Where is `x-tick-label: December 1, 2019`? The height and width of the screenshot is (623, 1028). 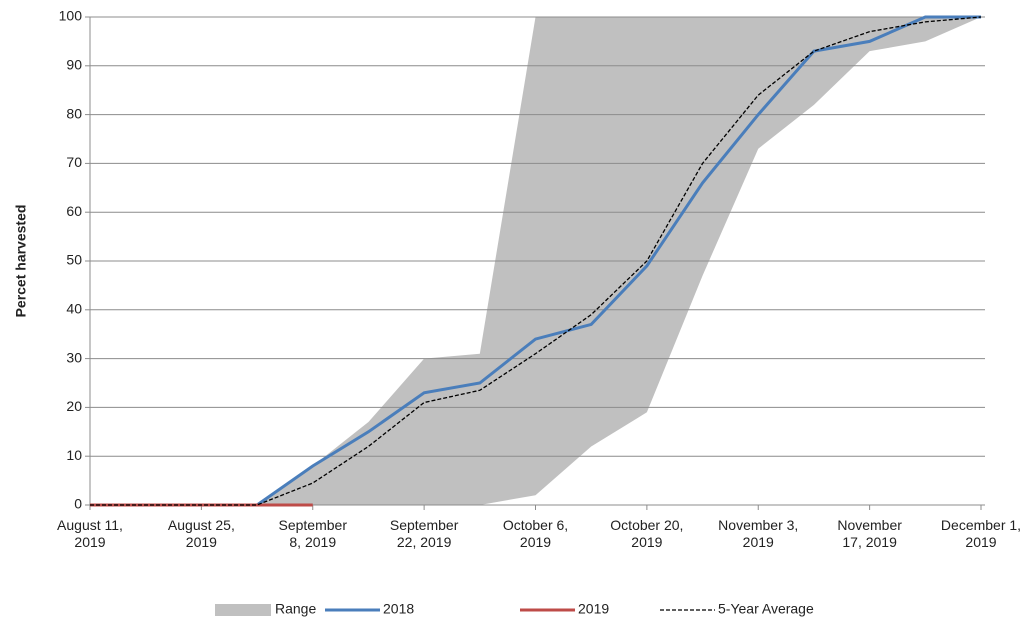 x-tick-label: December 1, 2019 is located at coordinates (981, 533).